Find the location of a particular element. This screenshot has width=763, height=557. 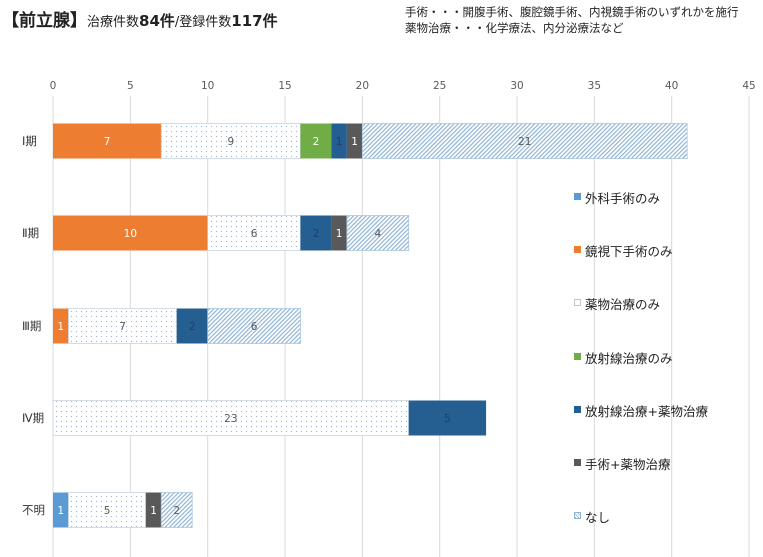

legend-item: なし is located at coordinates (592, 516).